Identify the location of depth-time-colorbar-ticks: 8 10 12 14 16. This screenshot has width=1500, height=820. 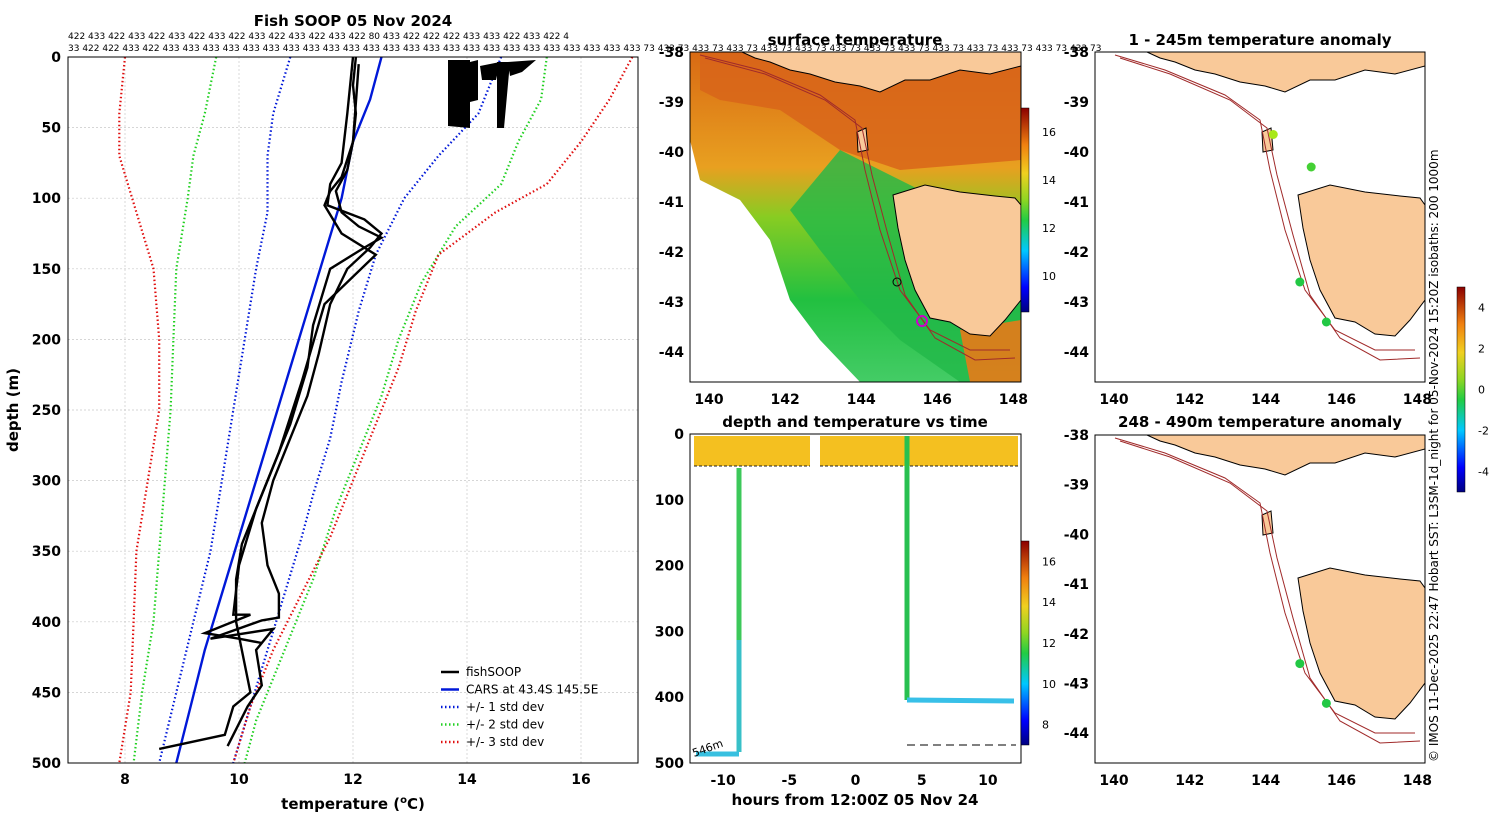
(1049, 643).